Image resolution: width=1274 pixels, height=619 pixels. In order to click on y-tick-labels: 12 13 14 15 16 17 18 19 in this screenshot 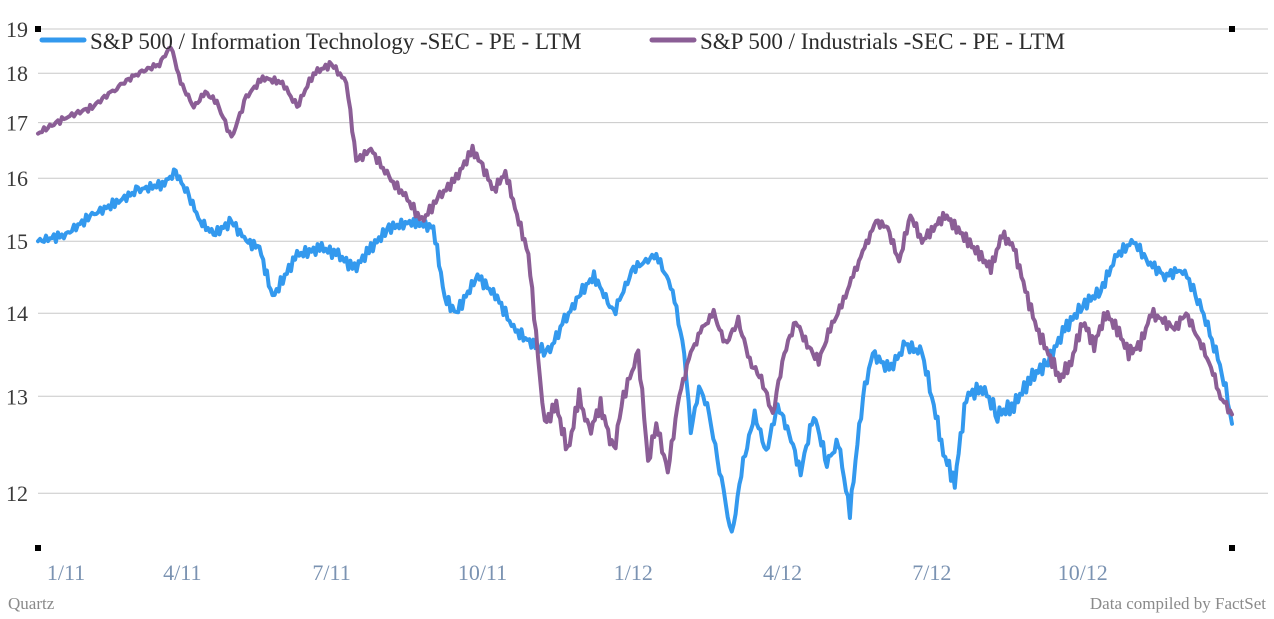, I will do `click(17, 261)`.